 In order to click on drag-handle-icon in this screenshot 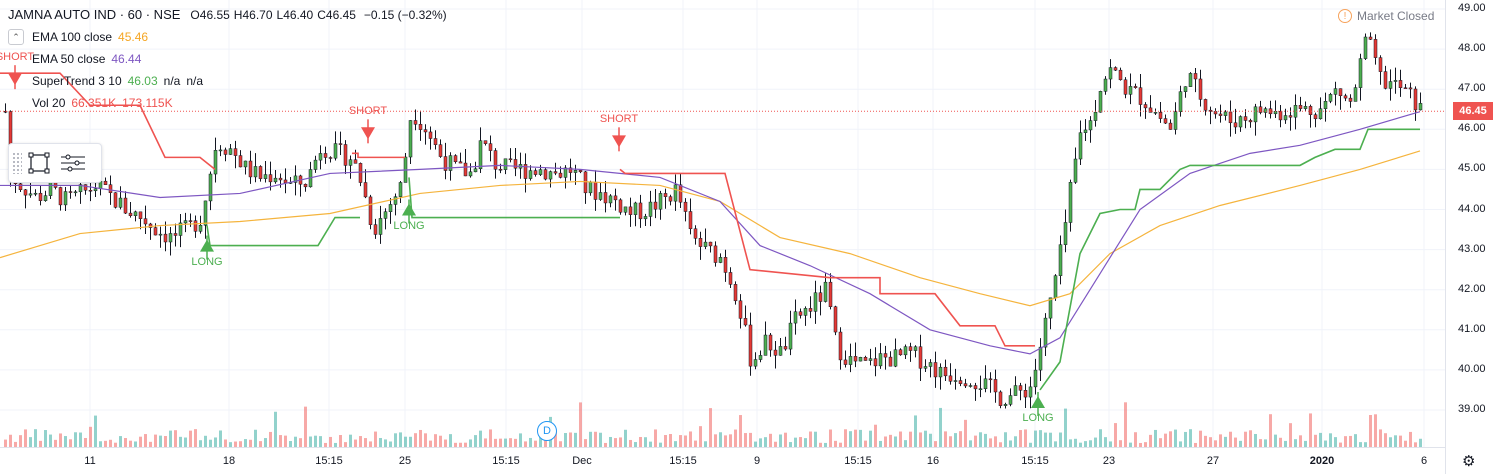, I will do `click(17, 163)`.